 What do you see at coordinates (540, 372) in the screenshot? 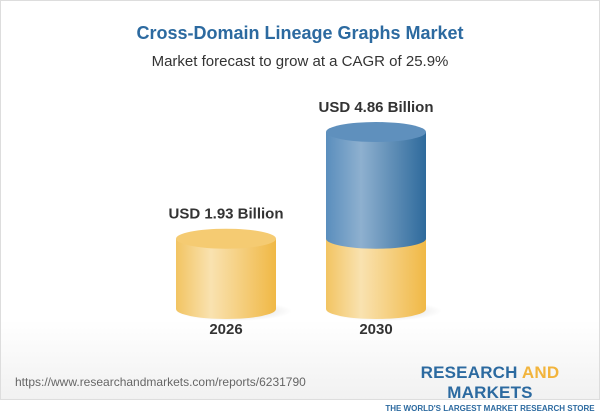
I see `logo-text-and: AND` at bounding box center [540, 372].